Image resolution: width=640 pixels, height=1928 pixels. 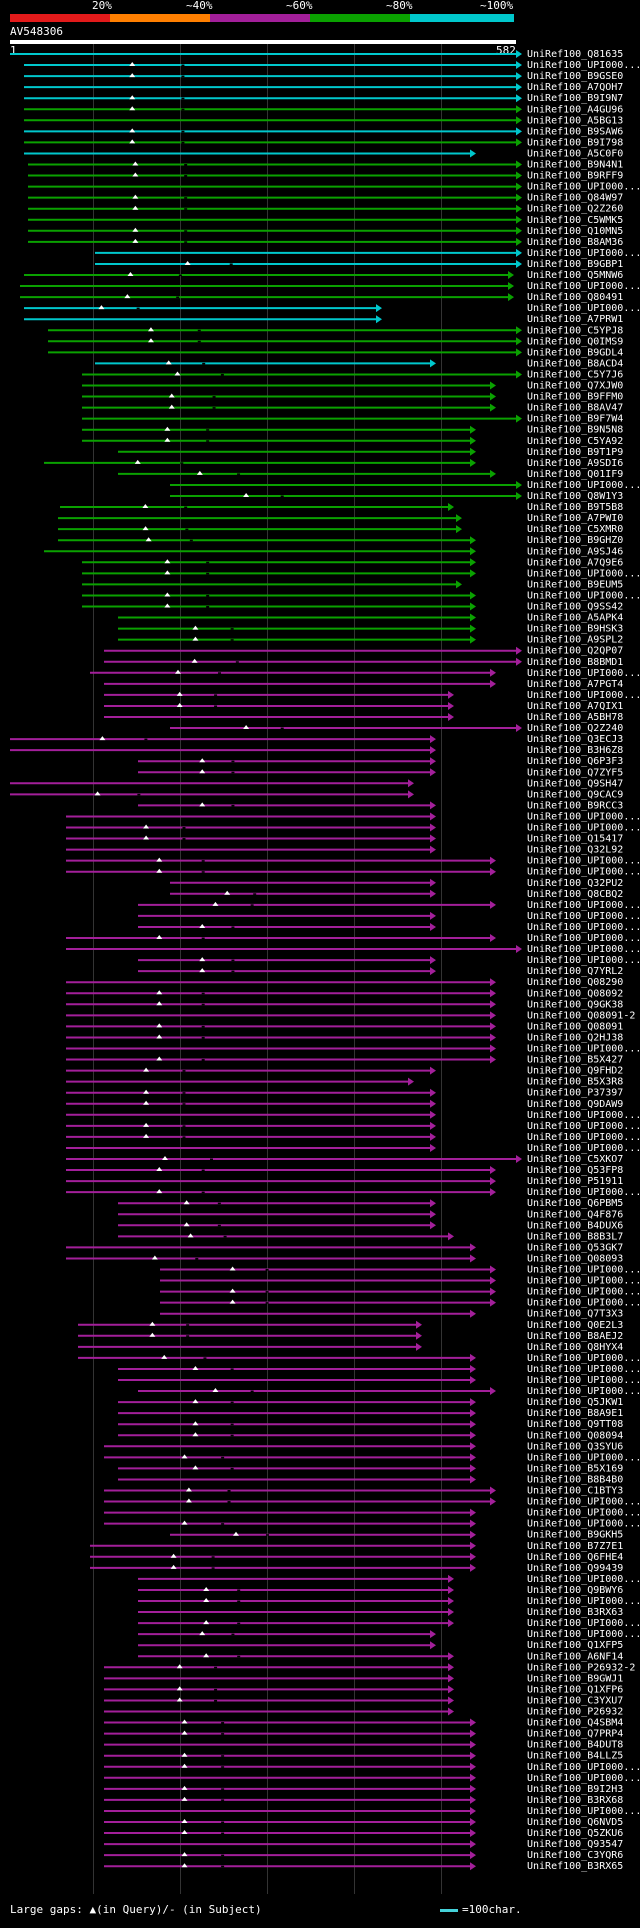 What do you see at coordinates (363, 706) in the screenshot?
I see `hit-row: UniRef100_A7QIX1` at bounding box center [363, 706].